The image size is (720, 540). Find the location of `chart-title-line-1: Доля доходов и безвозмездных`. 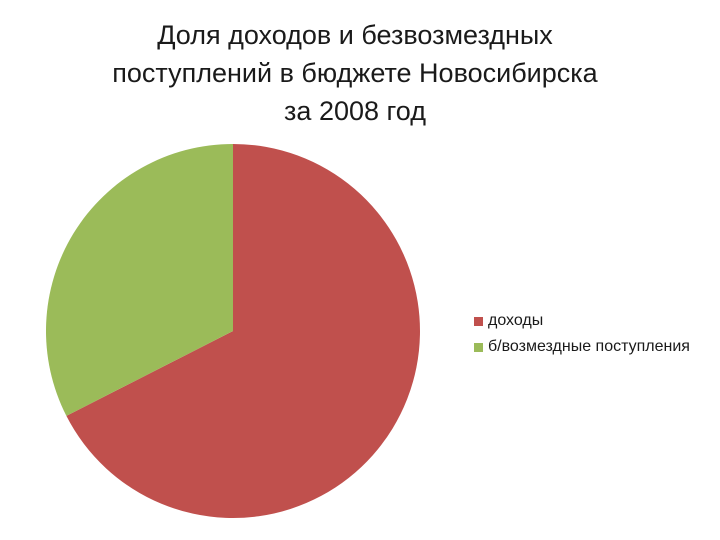

chart-title-line-1: Доля доходов и безвозмездных is located at coordinates (355, 35).